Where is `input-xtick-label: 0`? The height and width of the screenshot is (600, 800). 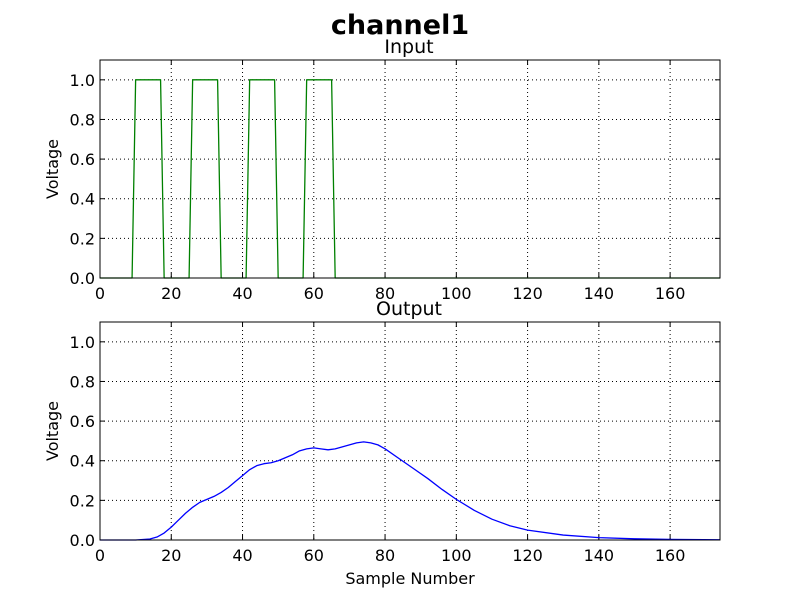 input-xtick-label: 0 is located at coordinates (100, 293).